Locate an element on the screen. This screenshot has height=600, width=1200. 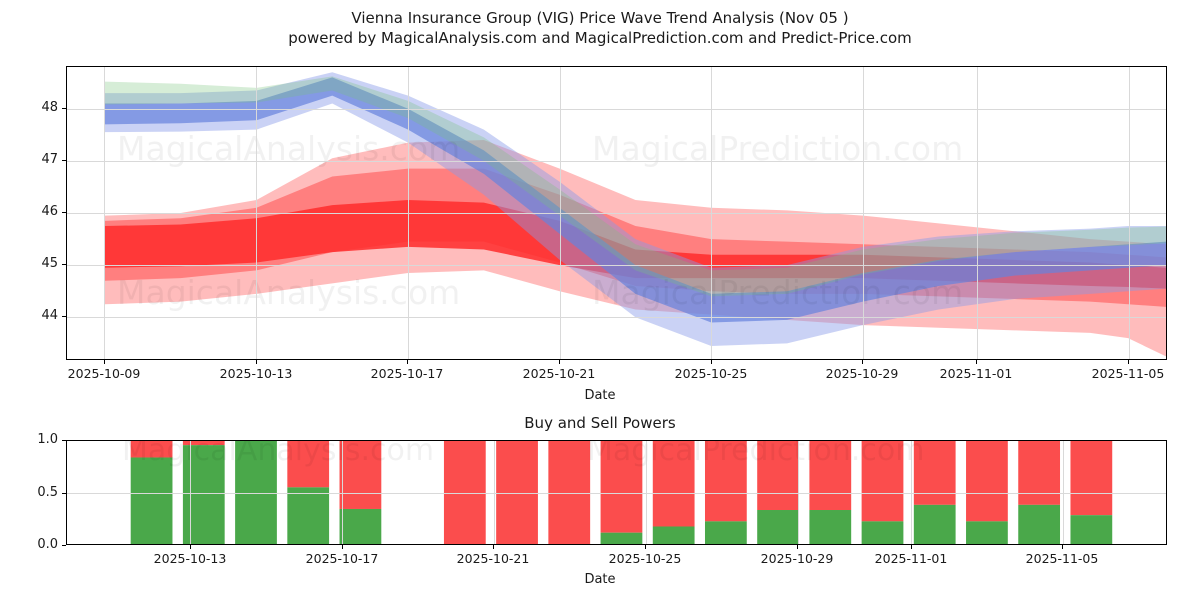
main-xtick-label-5: 2025-10-25 is located at coordinates (711, 373).